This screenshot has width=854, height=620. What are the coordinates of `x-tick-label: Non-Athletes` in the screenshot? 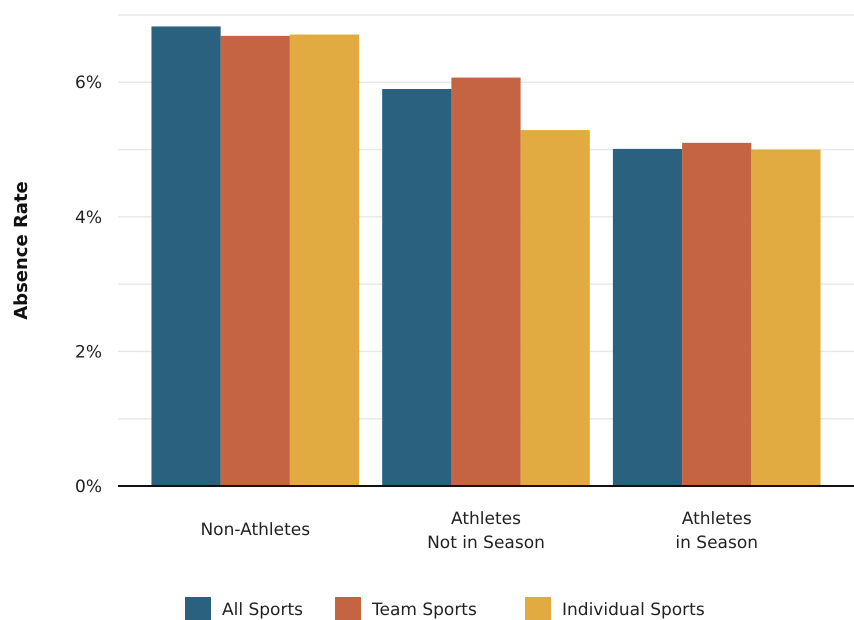 It's located at (255, 530).